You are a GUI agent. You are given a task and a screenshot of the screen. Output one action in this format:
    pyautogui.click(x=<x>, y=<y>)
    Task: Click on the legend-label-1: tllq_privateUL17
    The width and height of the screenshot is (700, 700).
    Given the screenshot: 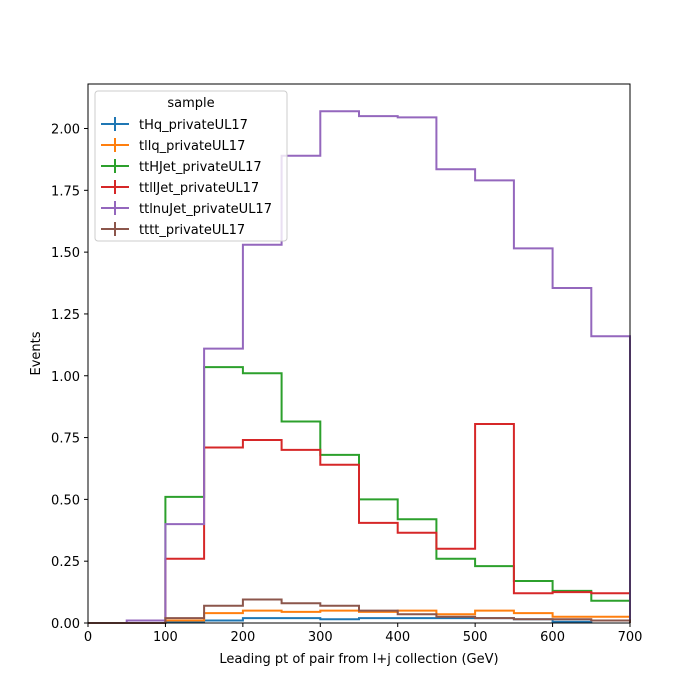 What is the action you would take?
    pyautogui.click(x=192, y=146)
    